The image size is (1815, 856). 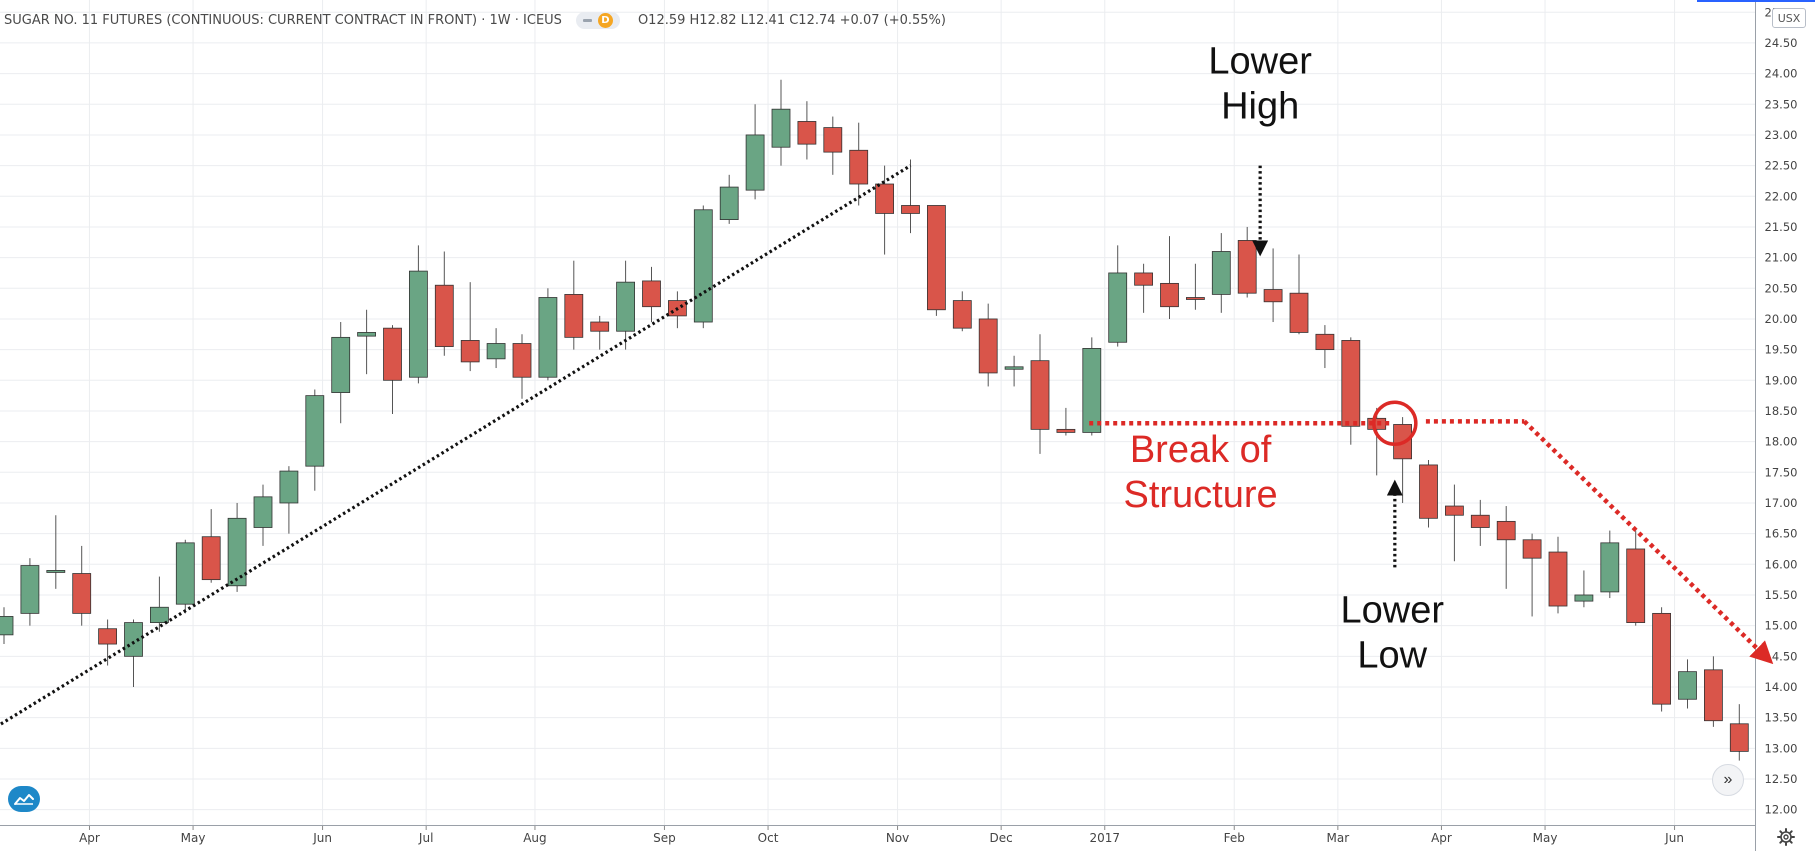 I want to click on time-tick-label: Sep, so click(x=664, y=838).